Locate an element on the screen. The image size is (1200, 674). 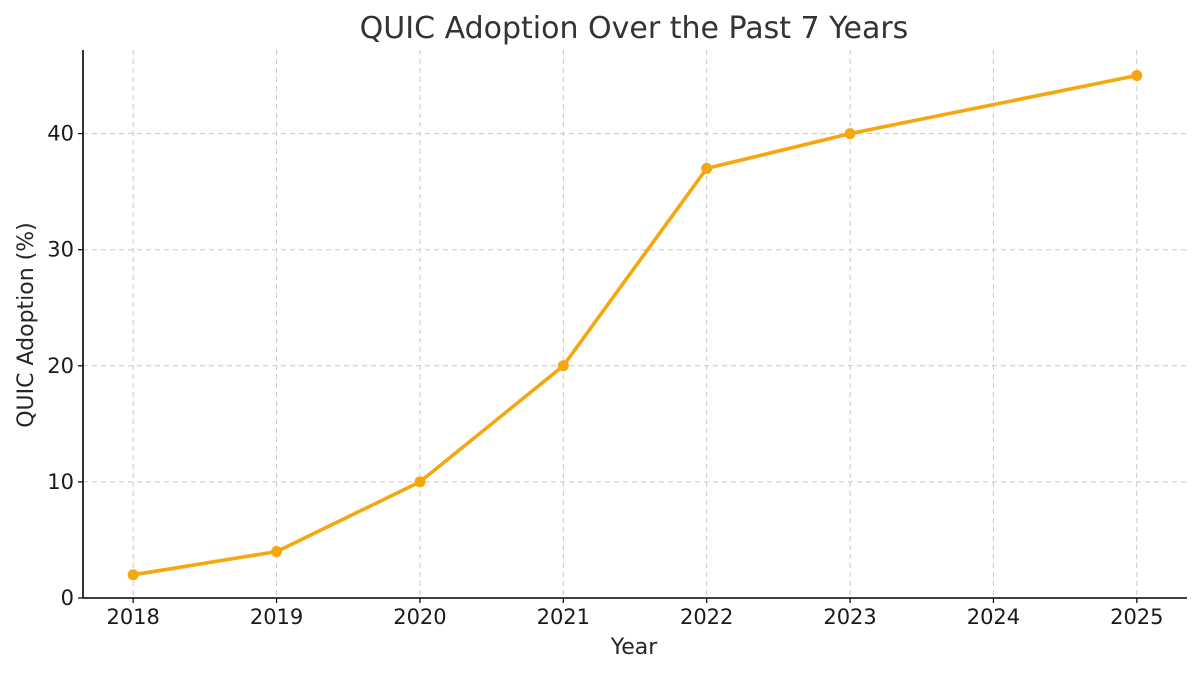
y-tick-label: 10 is located at coordinates (60, 482).